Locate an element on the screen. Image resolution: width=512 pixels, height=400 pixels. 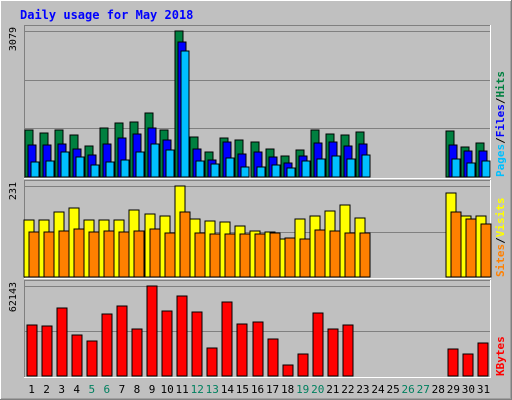
x-tick-label-day-5: 5 is located at coordinates (91, 389).